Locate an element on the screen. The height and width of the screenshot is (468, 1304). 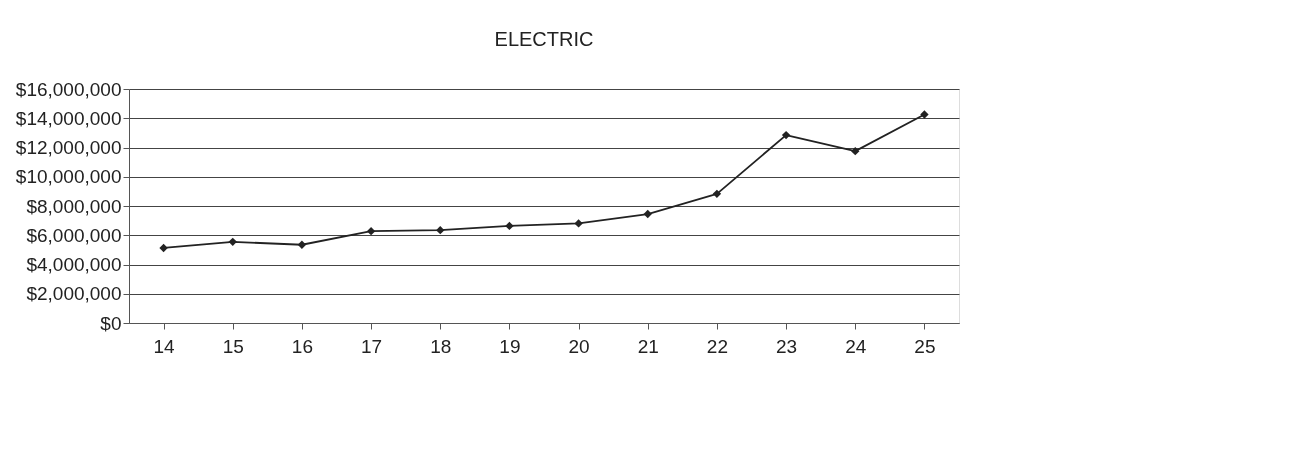
y-tick-label: $2,000,000 is located at coordinates (74, 294).